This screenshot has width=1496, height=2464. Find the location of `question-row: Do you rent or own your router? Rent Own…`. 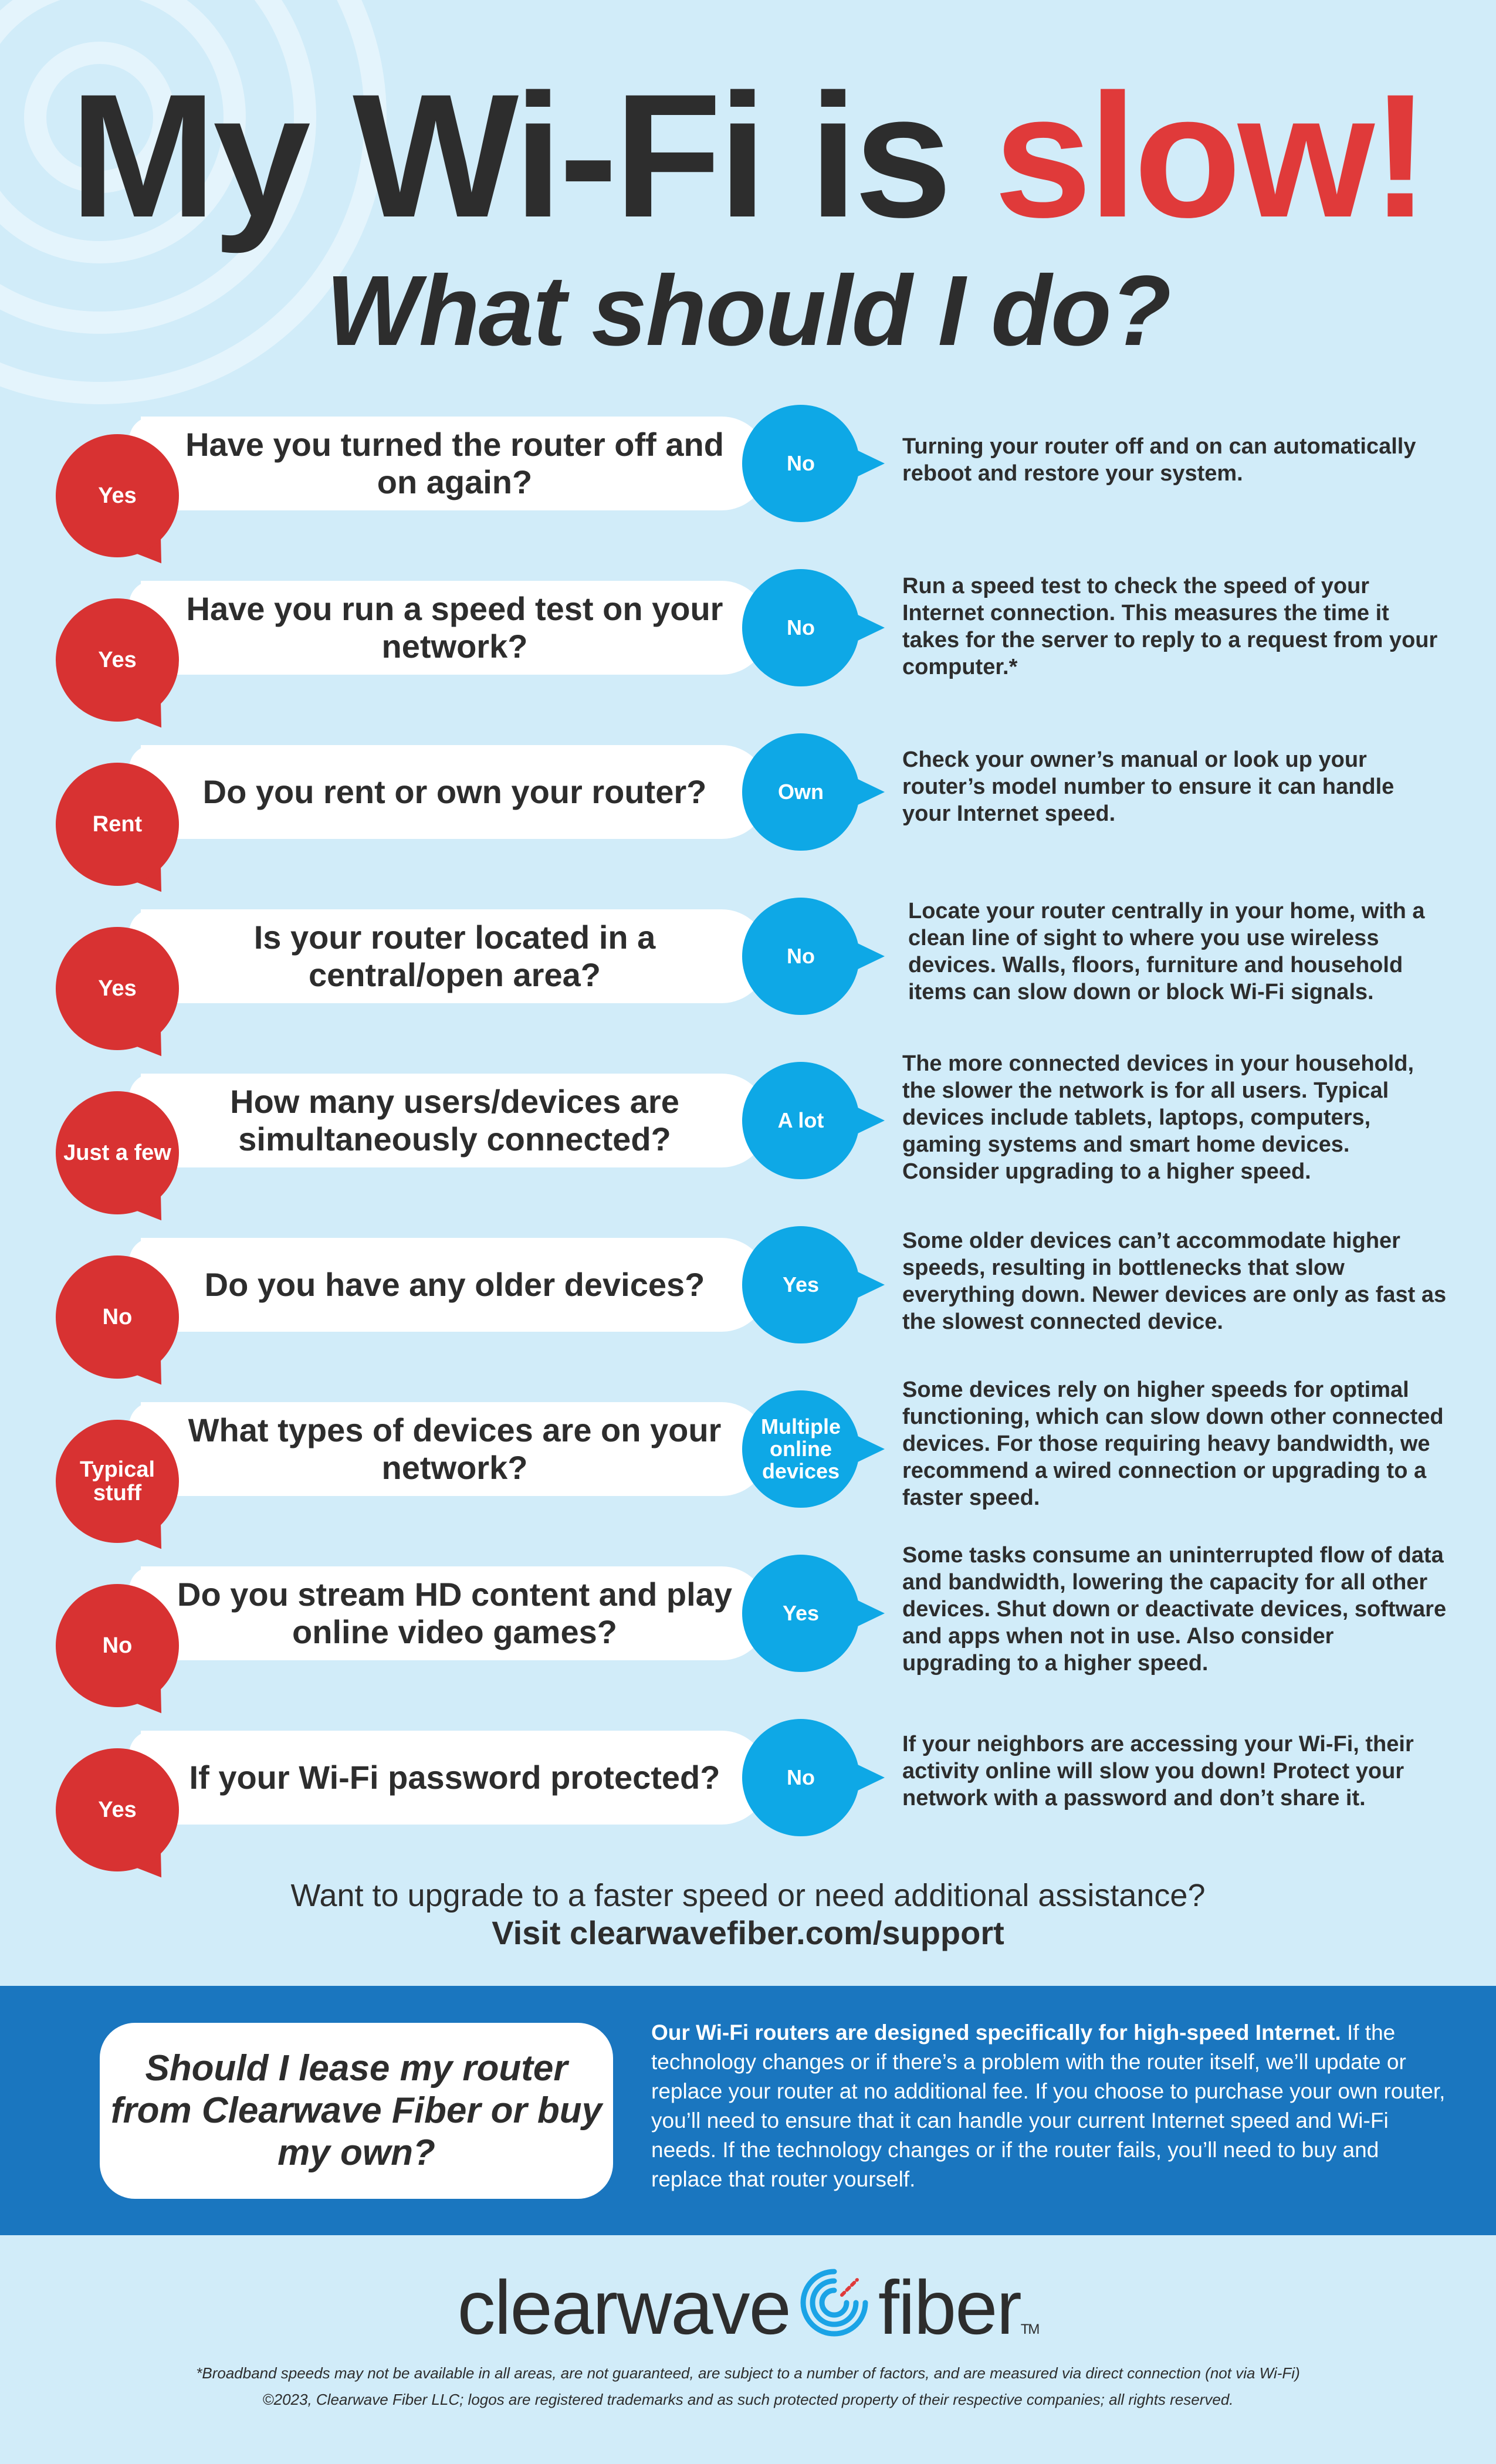

question-row: Do you rent or own your router? Rent Own… is located at coordinates (748, 818).